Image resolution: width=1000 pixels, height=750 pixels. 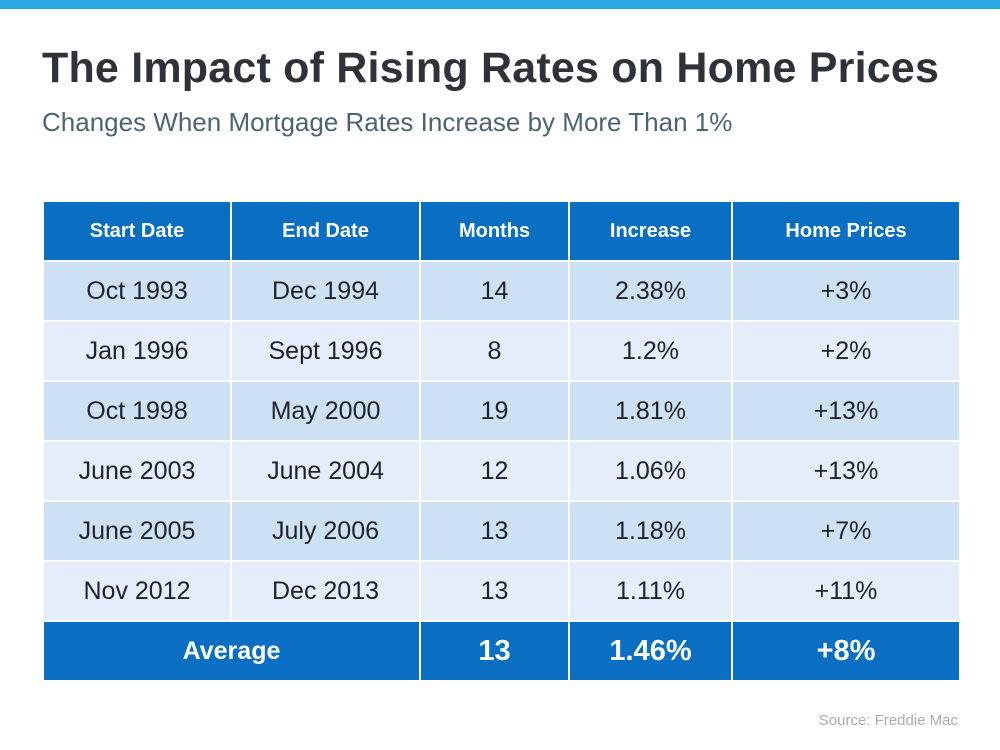 What do you see at coordinates (231, 651) in the screenshot?
I see `average-label: Average` at bounding box center [231, 651].